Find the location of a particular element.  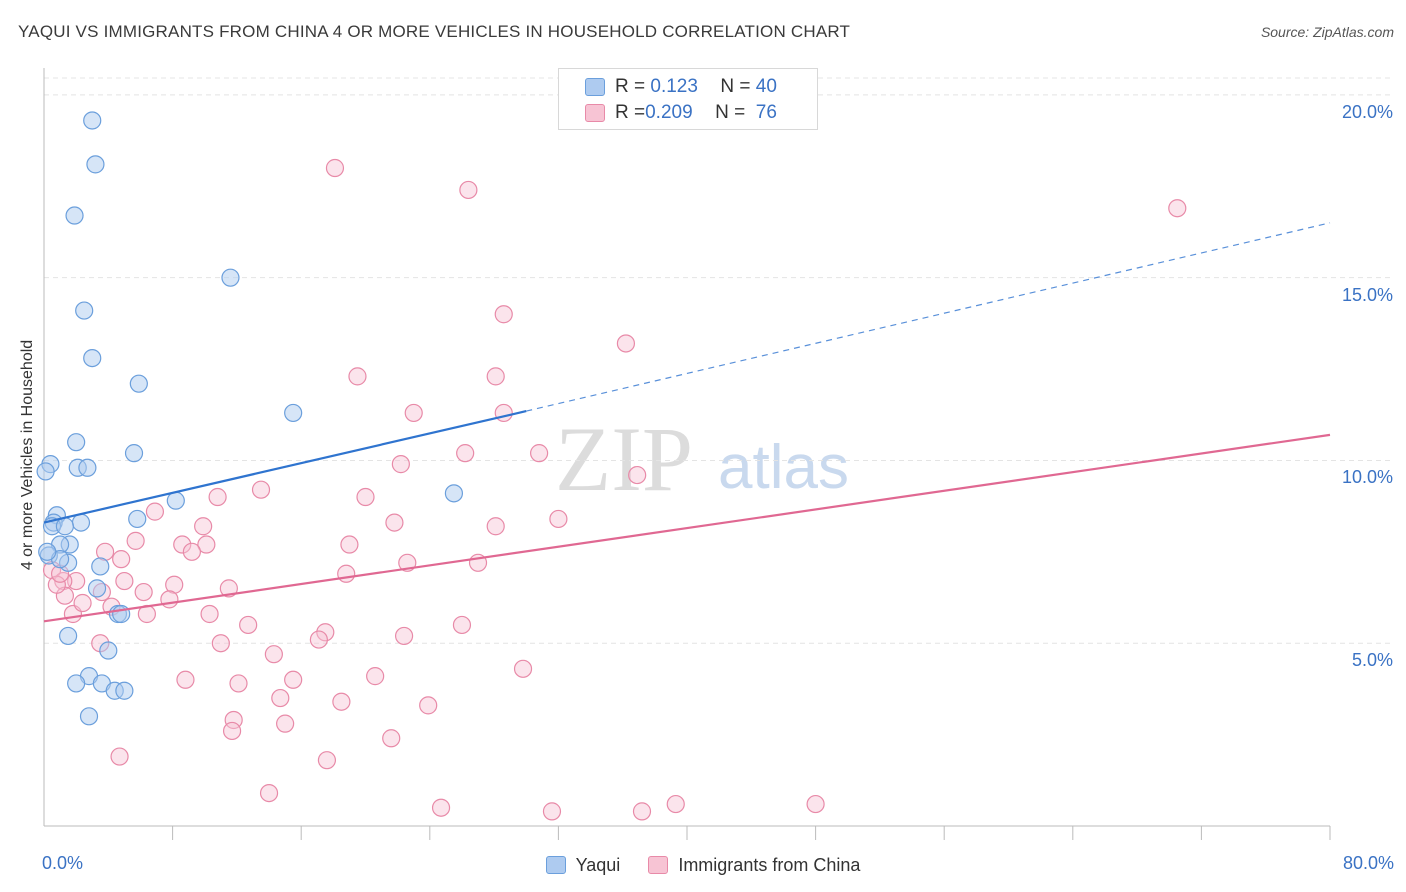

series-legend: Yaqui Immigrants from China is located at coordinates (703, 865).